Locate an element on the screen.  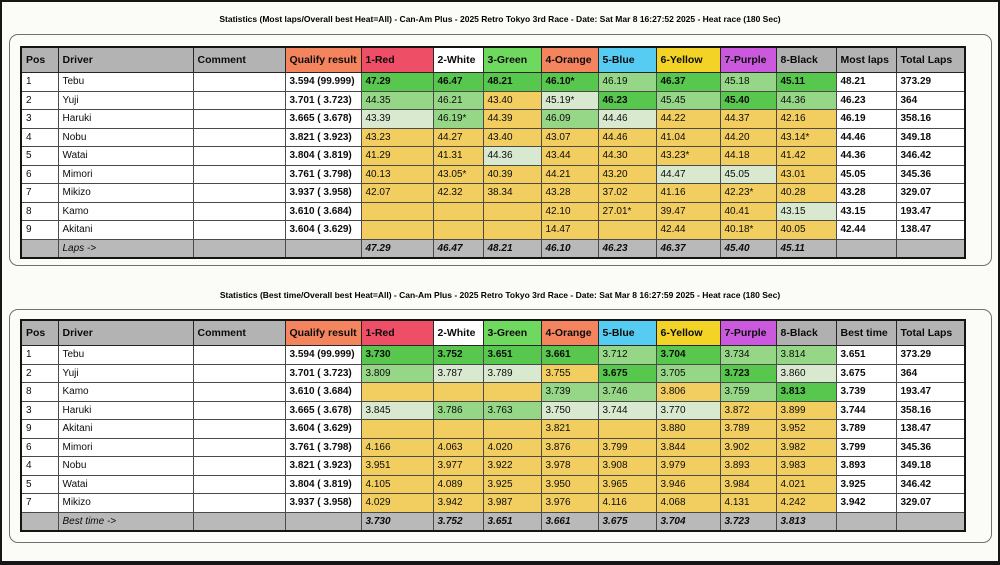
heat-result-cell: 40.18* is located at coordinates (748, 230).